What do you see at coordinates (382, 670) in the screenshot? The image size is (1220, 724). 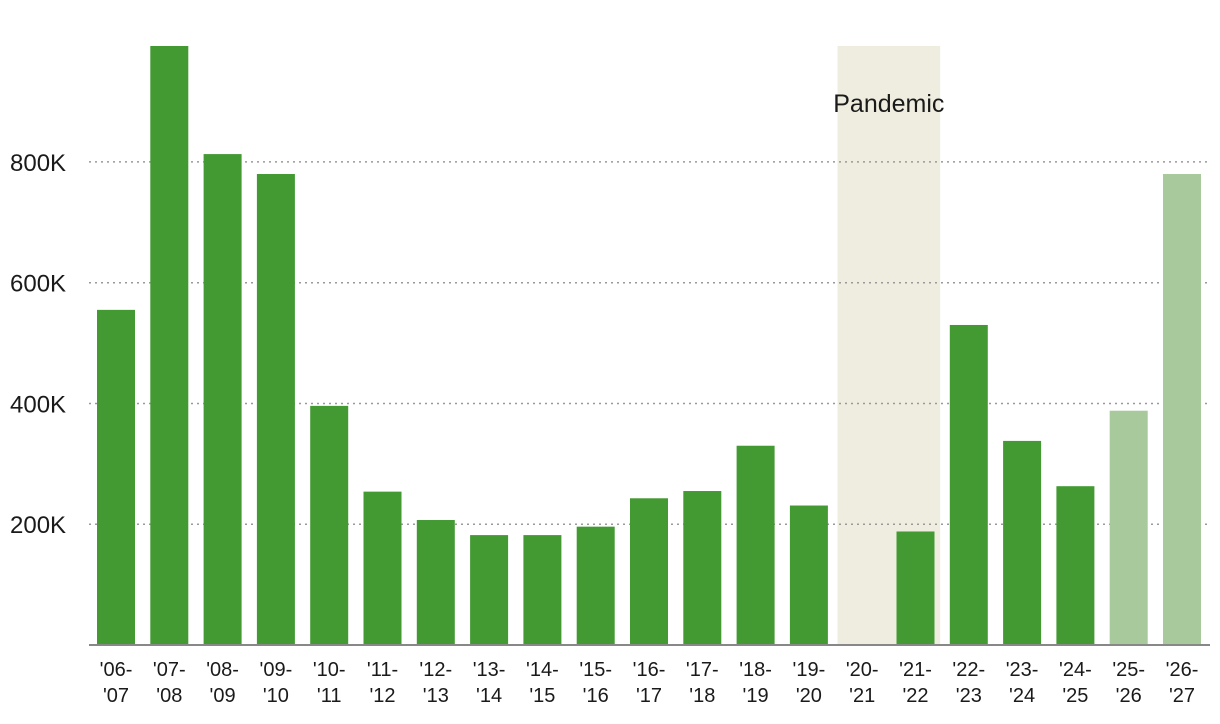 I see `x-tick-label-line1: '11-` at bounding box center [382, 670].